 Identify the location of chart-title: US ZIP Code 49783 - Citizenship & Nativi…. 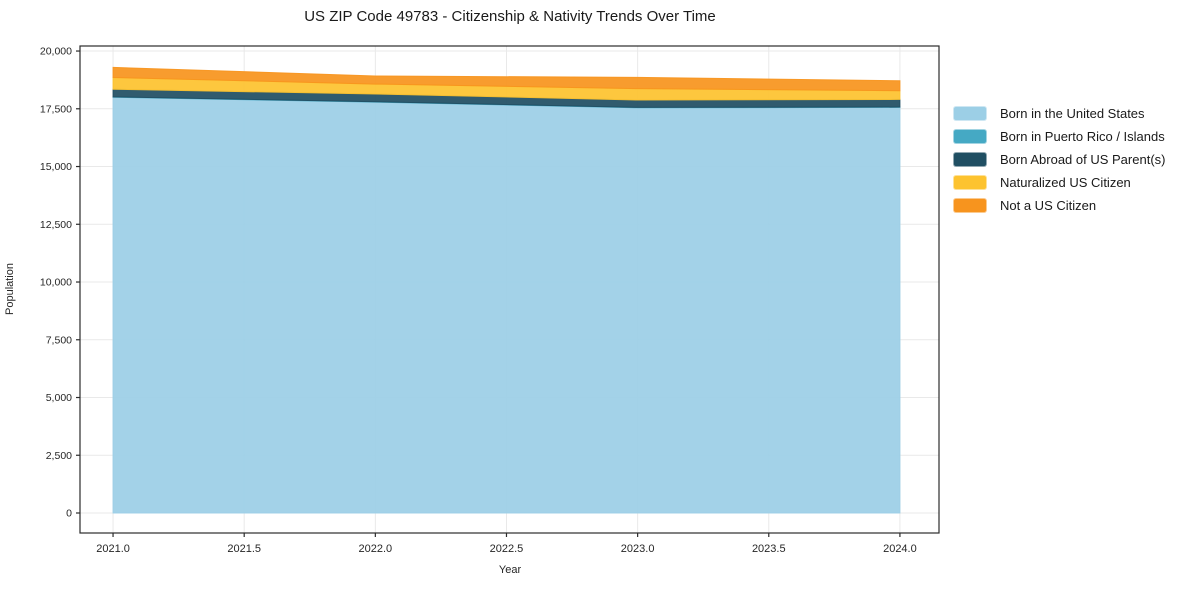
(510, 16).